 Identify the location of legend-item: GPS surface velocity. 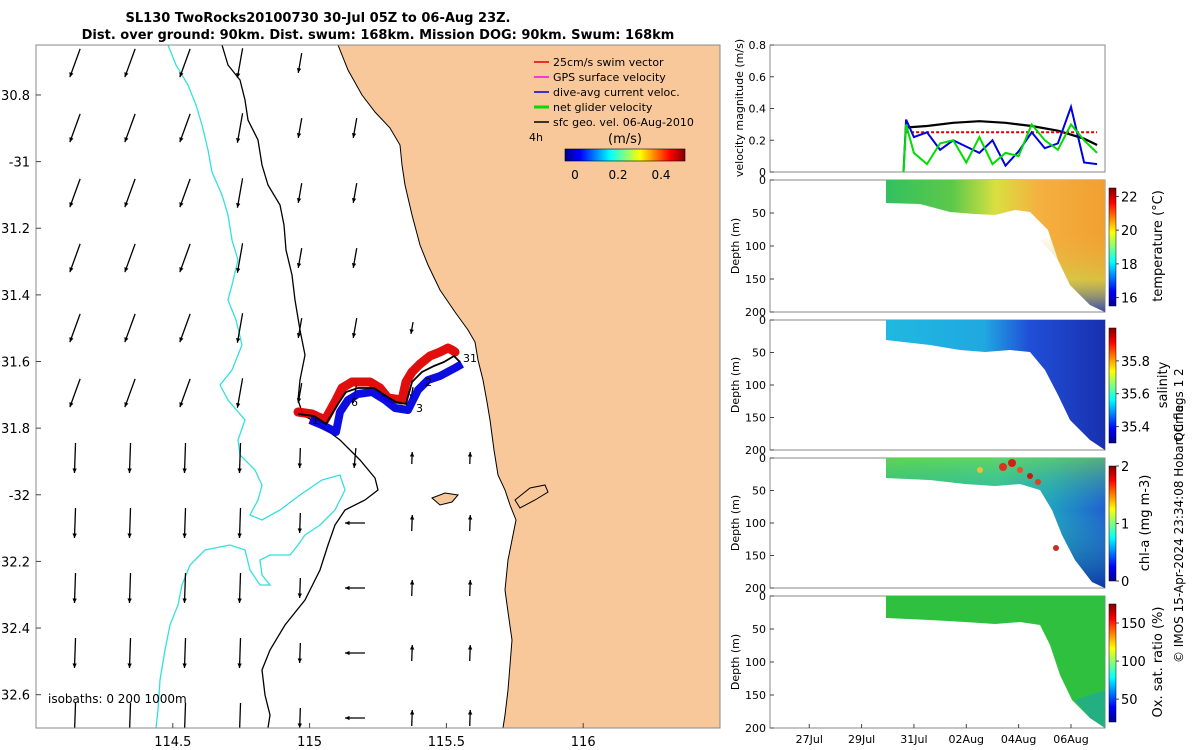
(600, 77).